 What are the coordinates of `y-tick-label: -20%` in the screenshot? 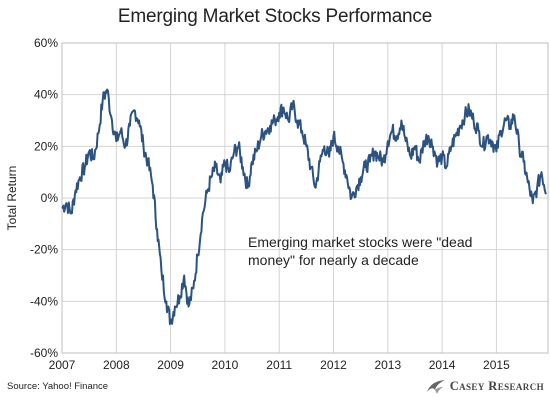 It's located at (44, 250).